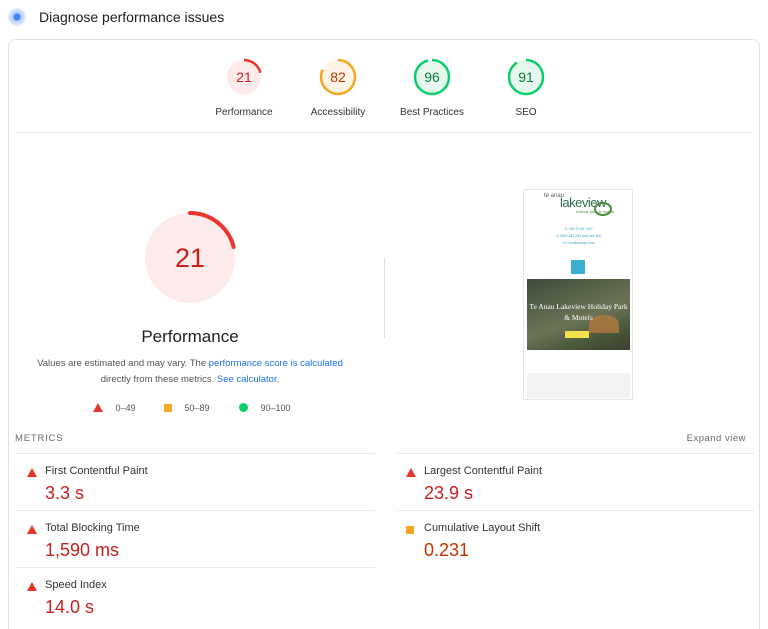 This screenshot has width=768, height=629. Describe the element at coordinates (338, 112) in the screenshot. I see `gauge-label: Accessibility` at that location.